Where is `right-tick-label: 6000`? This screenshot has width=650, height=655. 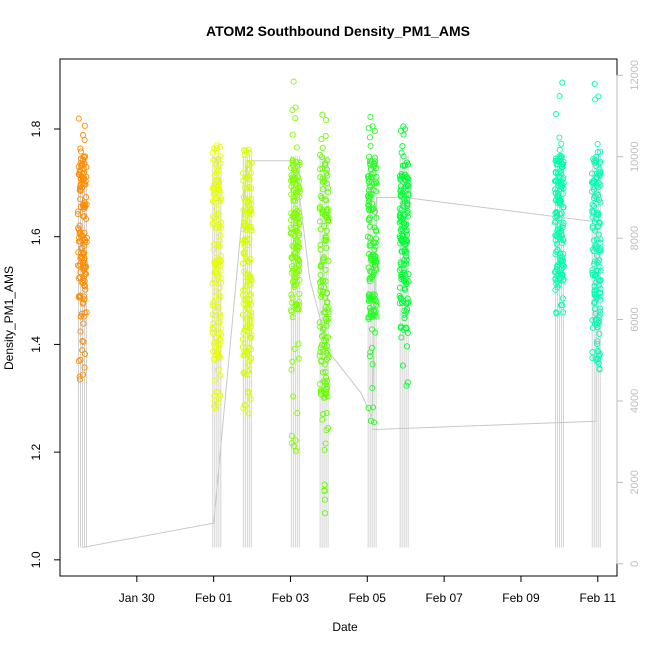
right-tick-label: 6000 is located at coordinates (635, 319).